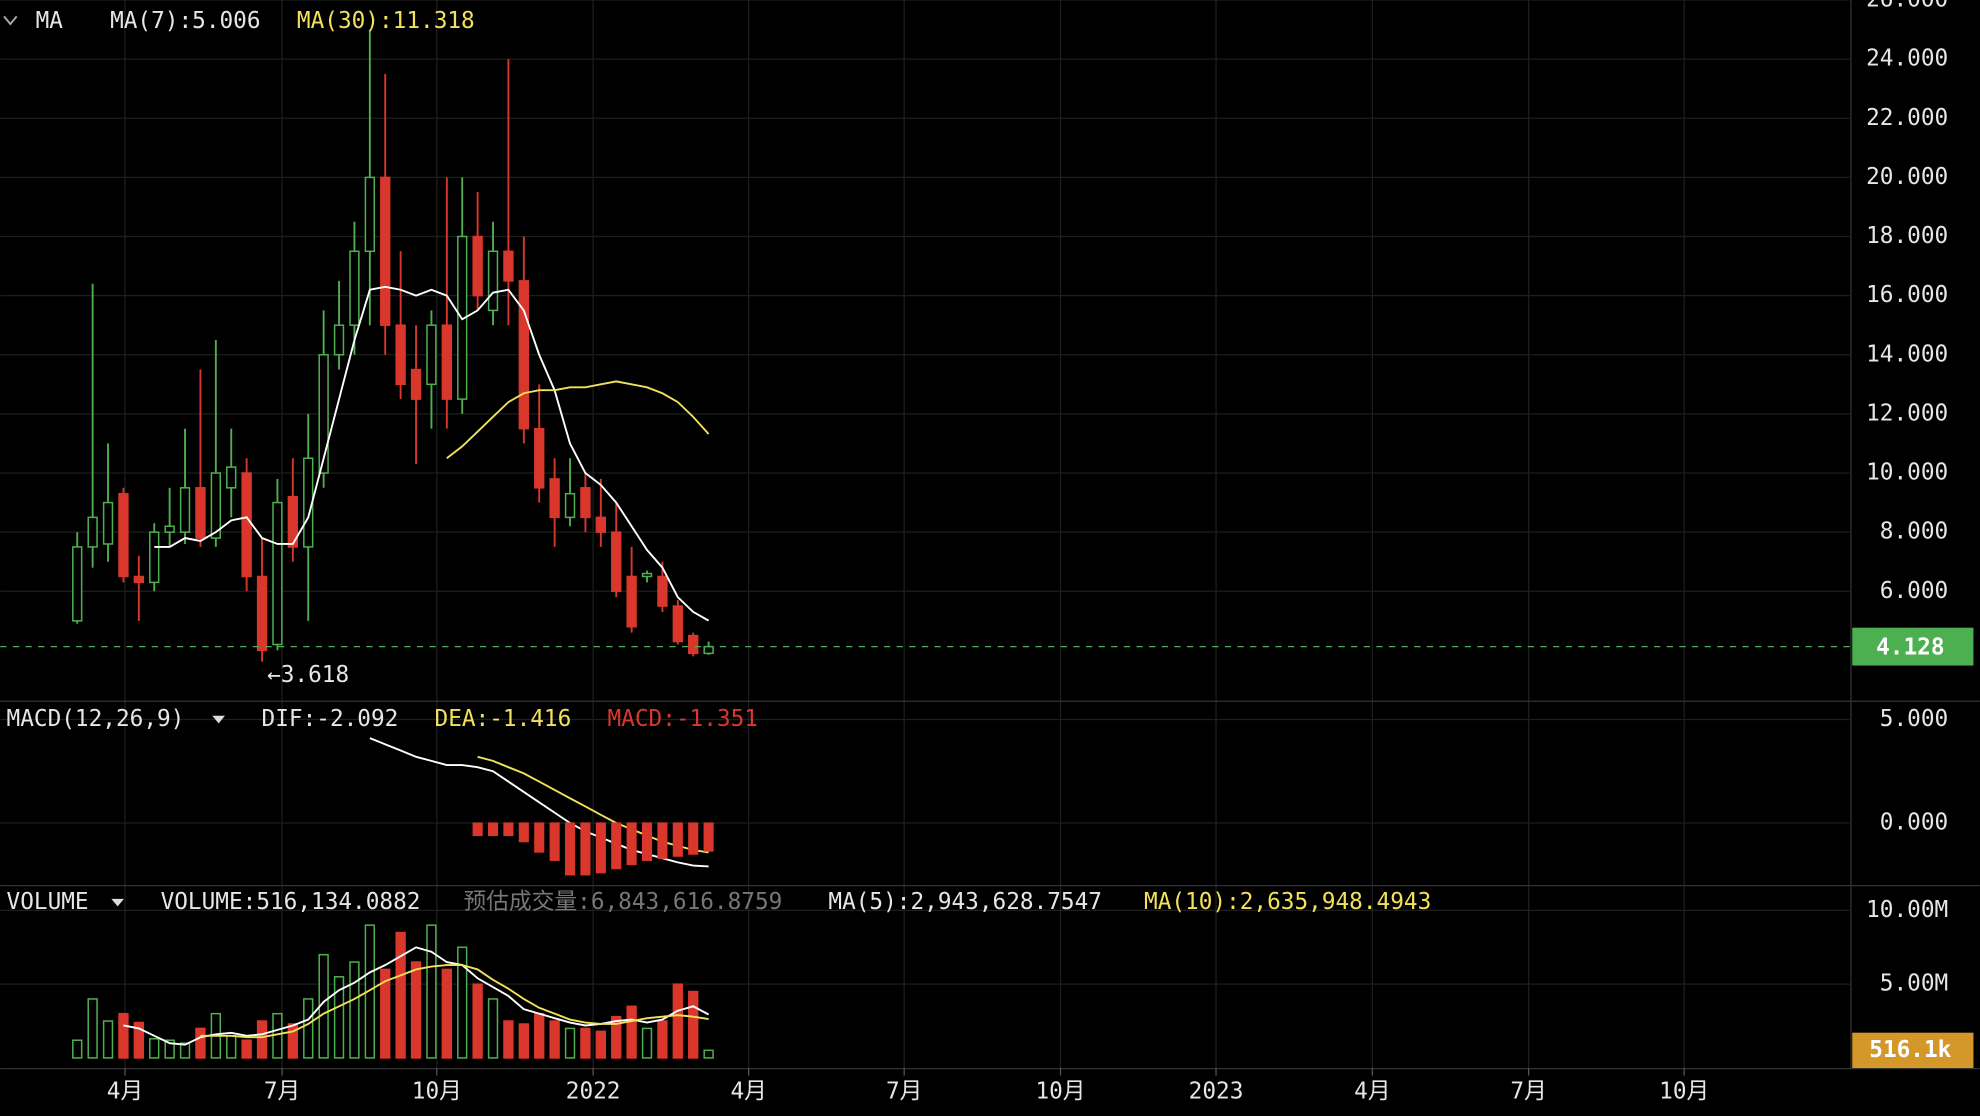 This screenshot has width=1980, height=1116. What do you see at coordinates (291, 902) in the screenshot?
I see `legend-entry: VOLUME:516,134.0882` at bounding box center [291, 902].